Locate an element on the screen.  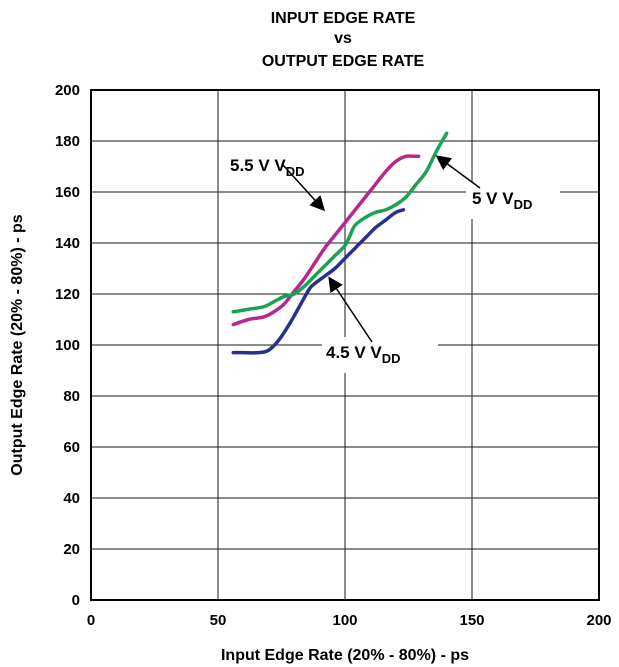
y-axis-ticks: 0 20 40 60 80 100 120 140 160 180 200 is located at coordinates (67, 345).